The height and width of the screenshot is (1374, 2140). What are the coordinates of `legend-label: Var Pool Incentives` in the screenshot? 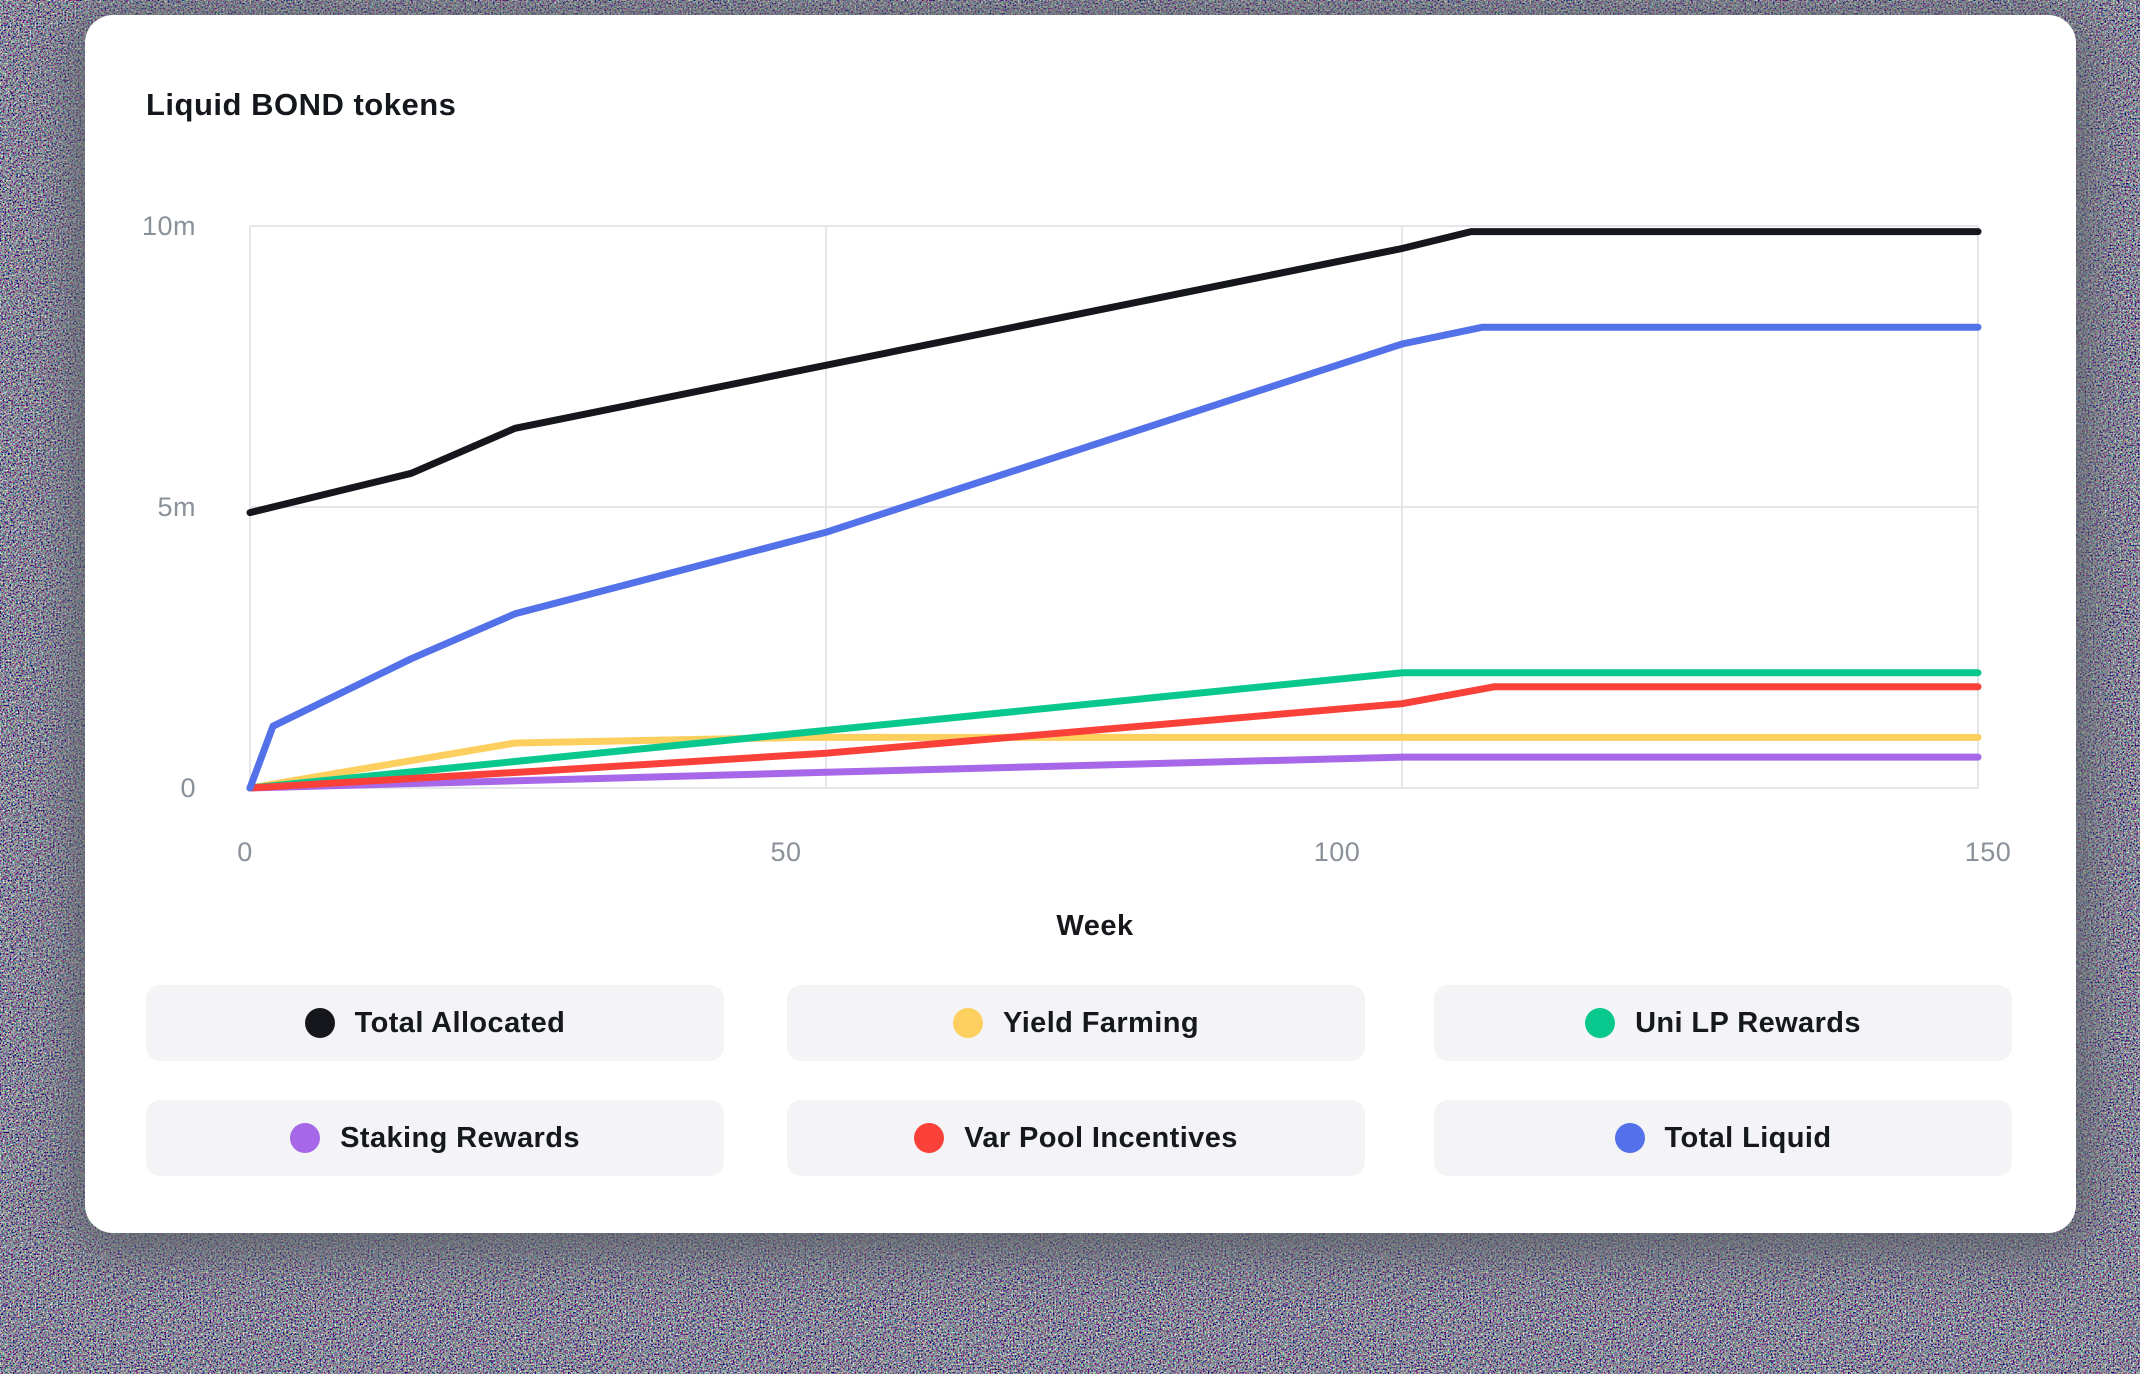 It's located at (1101, 1137).